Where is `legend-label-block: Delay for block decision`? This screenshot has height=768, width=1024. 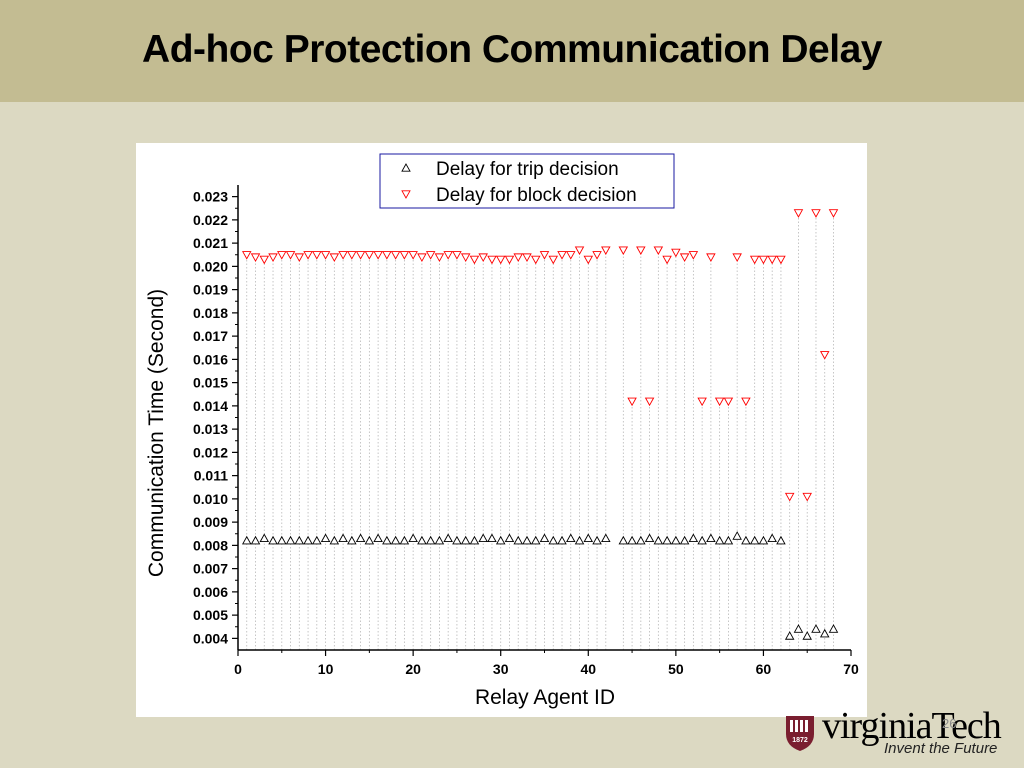
legend-label-block: Delay for block decision is located at coordinates (536, 195).